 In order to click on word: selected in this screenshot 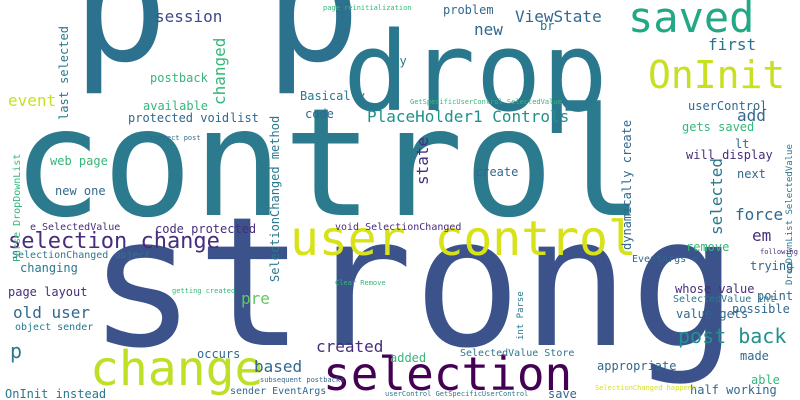, I will do `click(716, 196)`.